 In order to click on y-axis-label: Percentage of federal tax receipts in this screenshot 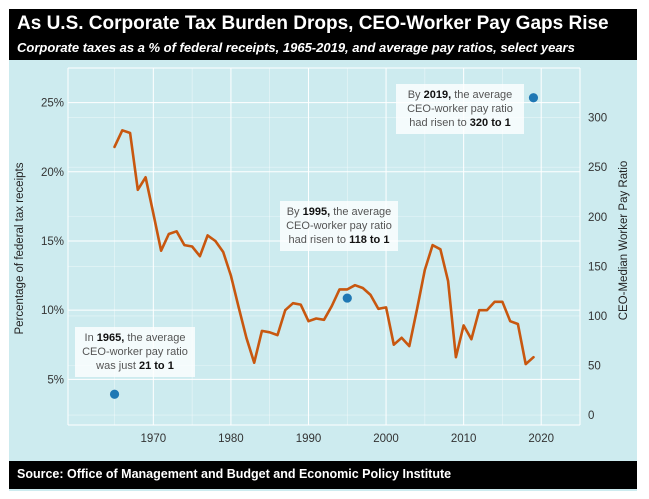, I will do `click(20, 248)`.